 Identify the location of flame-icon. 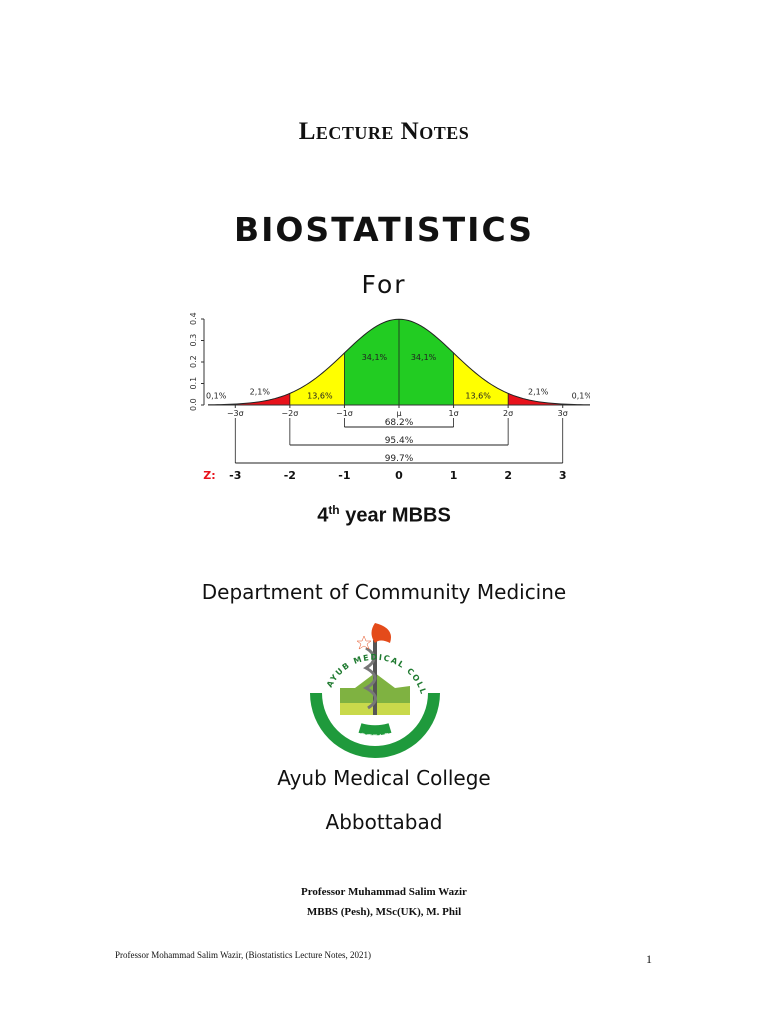
(381, 633).